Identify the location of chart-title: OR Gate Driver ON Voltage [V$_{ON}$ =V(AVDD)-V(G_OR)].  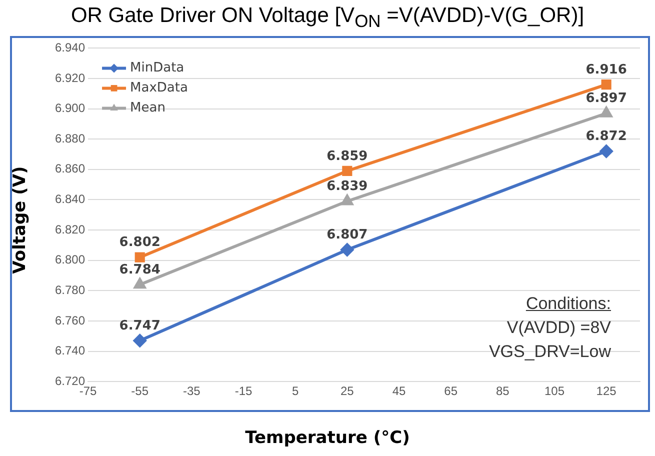
(328, 18).